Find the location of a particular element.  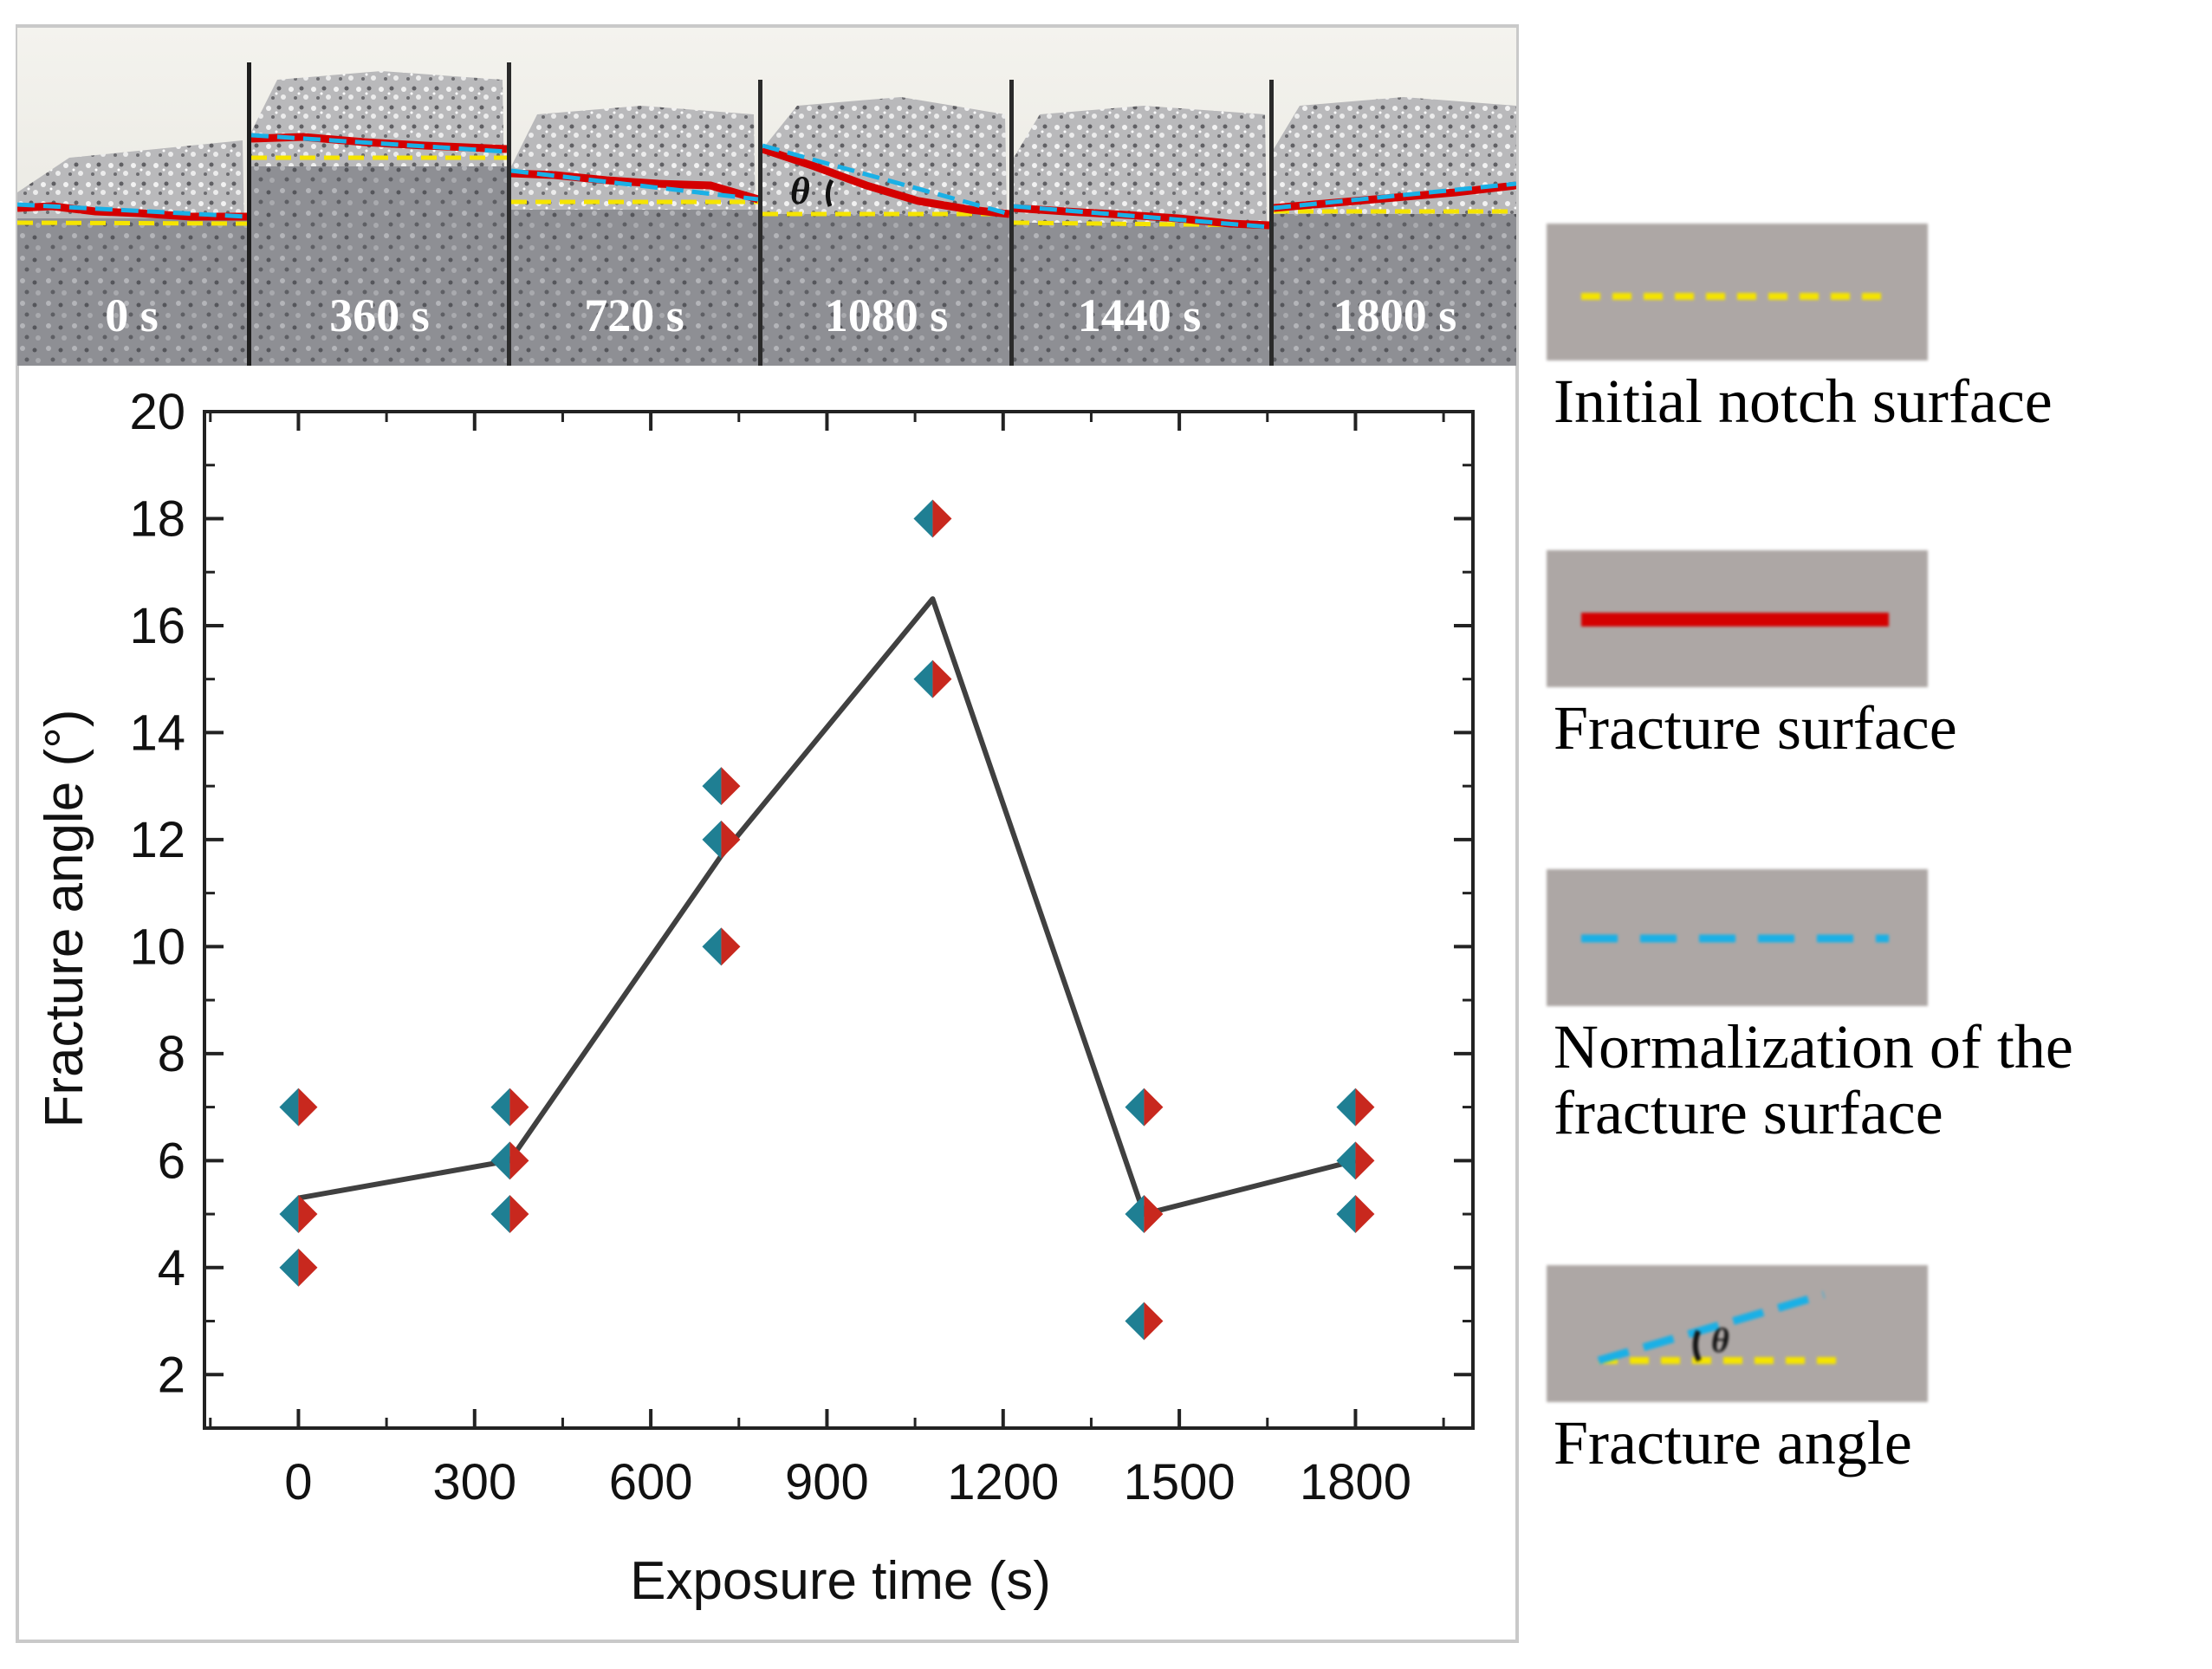

theta-symbol: θ is located at coordinates (800, 191).